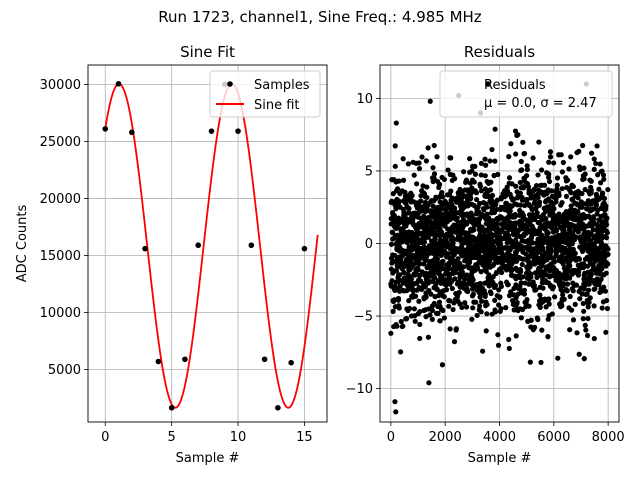 The width and height of the screenshot is (640, 480). I want to click on sine-fit-xtick-label-0: 0, so click(105, 437).